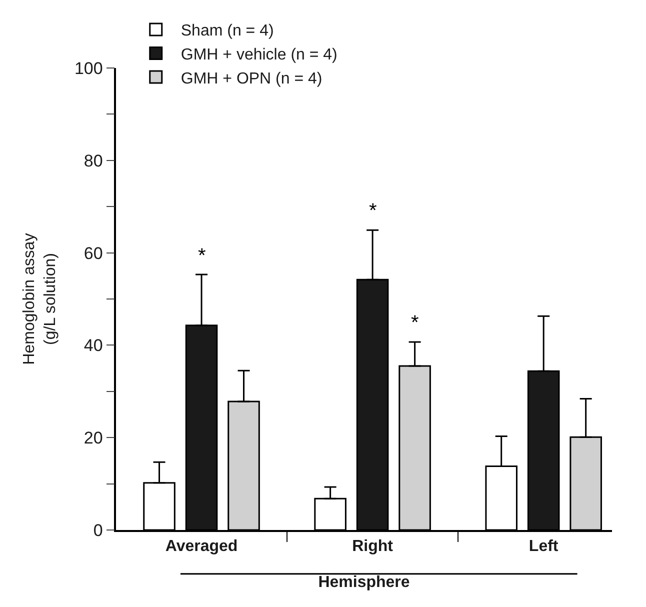 The width and height of the screenshot is (646, 607). Describe the element at coordinates (373, 546) in the screenshot. I see `x-tick-label: Right` at that location.